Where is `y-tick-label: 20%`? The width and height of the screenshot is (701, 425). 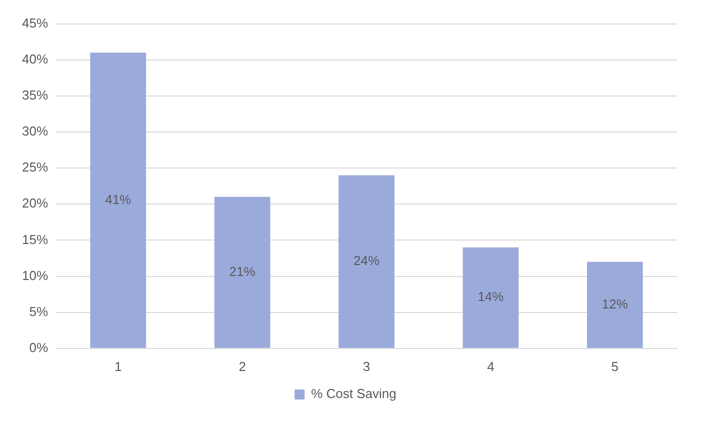
y-tick-label: 20% is located at coordinates (35, 203).